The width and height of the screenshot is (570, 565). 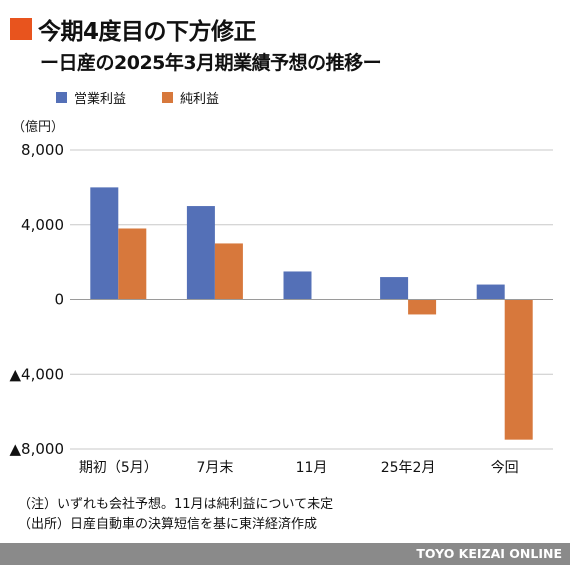 I want to click on title-marker, so click(x=21, y=29).